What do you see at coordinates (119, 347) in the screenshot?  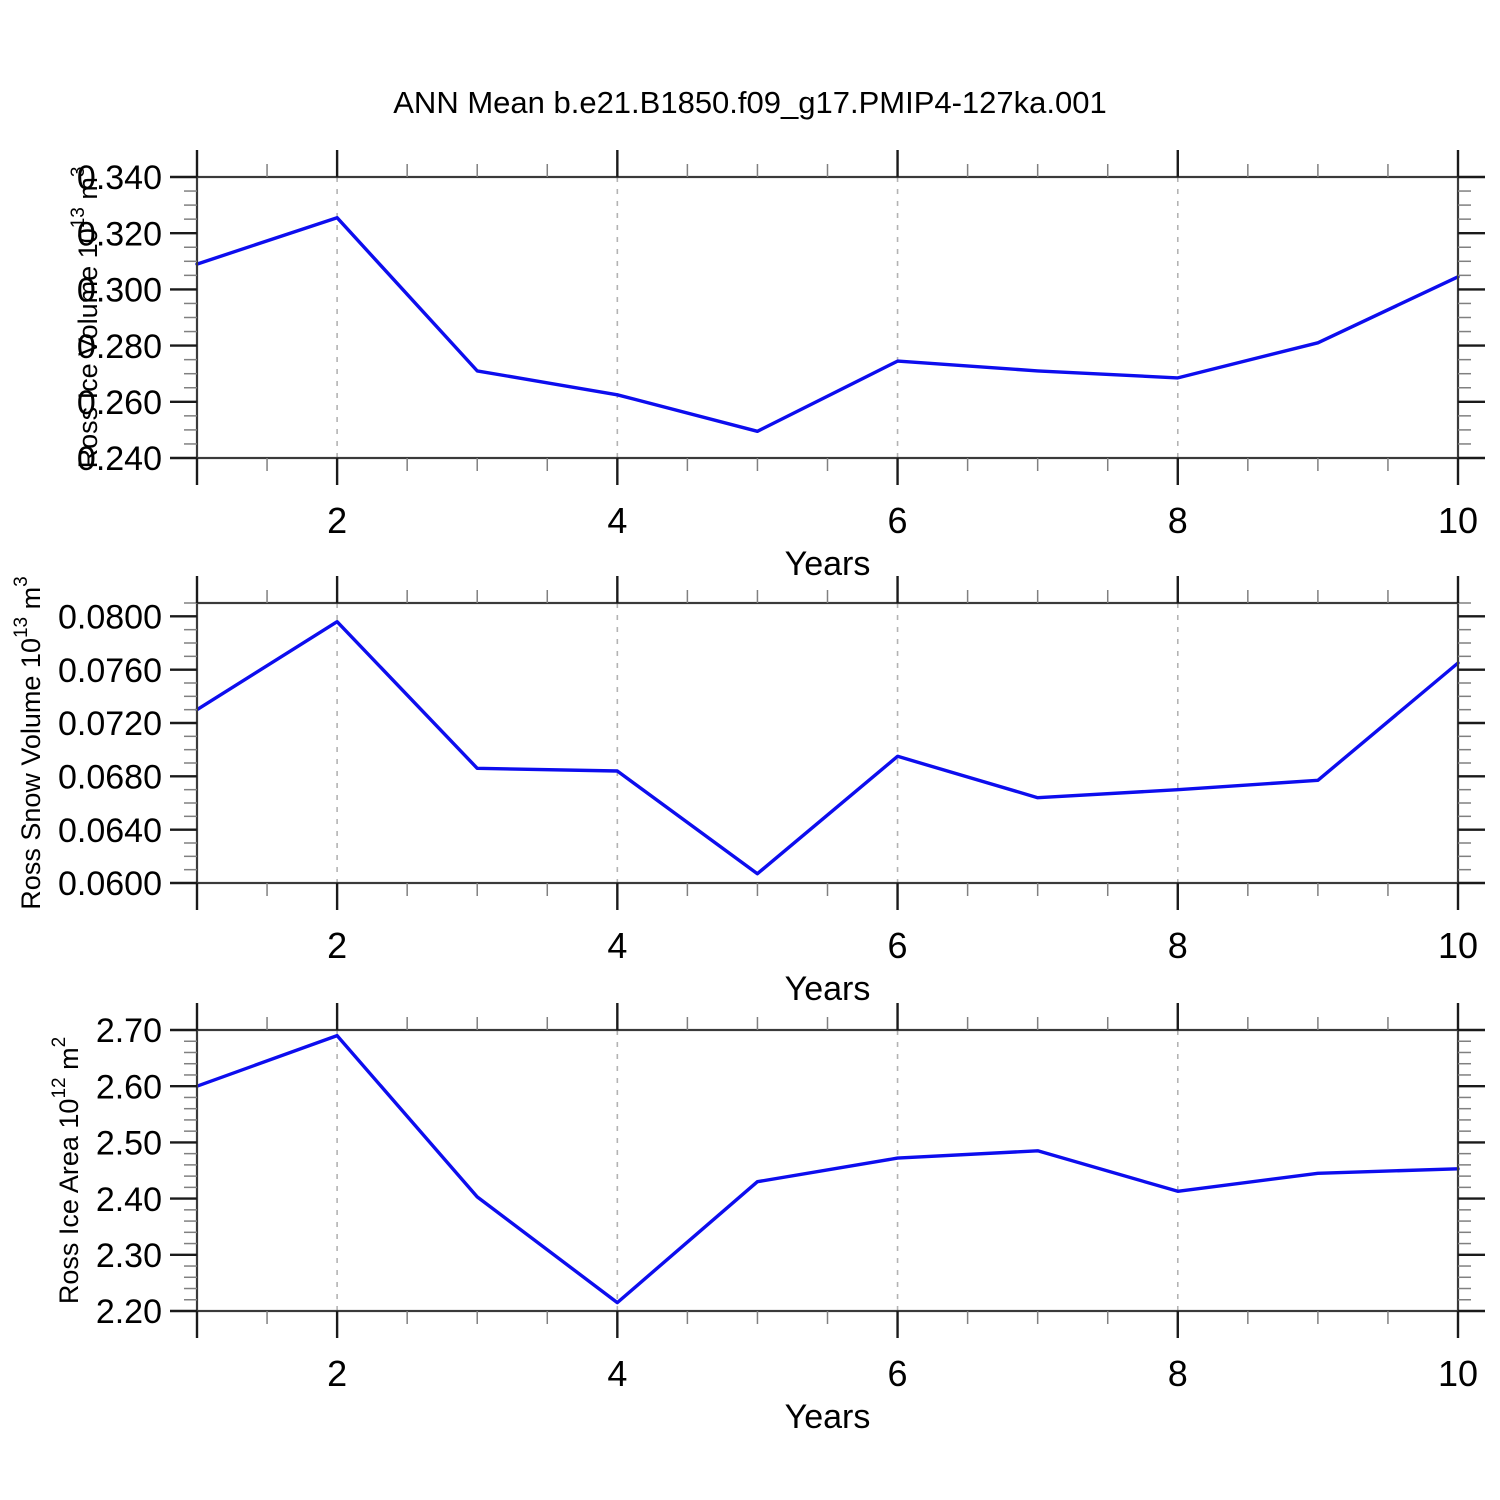 I see `y-tick-label: 0.280` at bounding box center [119, 347].